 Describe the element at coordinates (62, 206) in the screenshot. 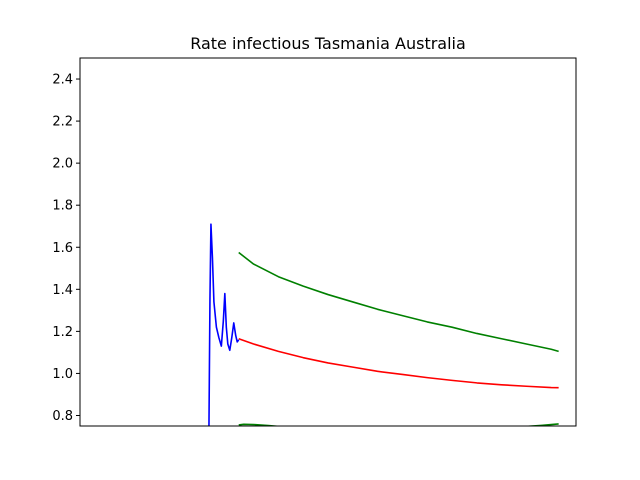

I see `y-tick-label: 1.8` at that location.